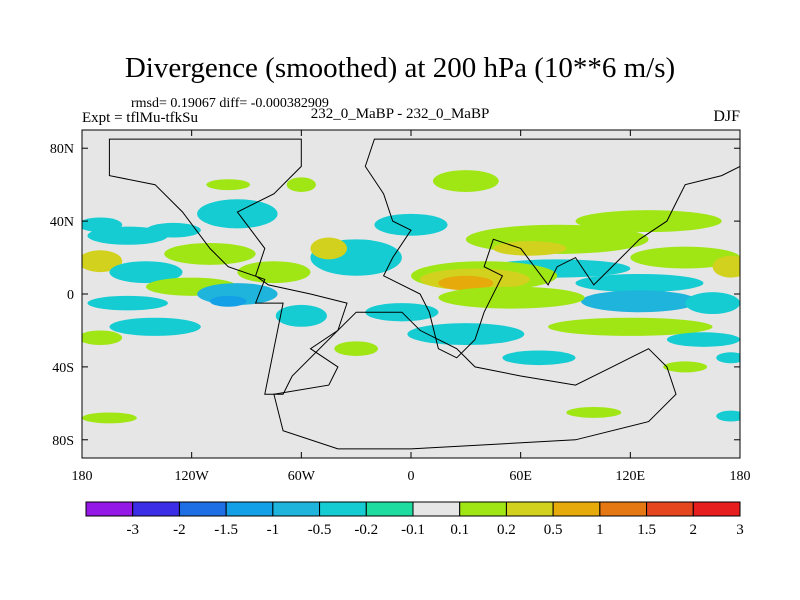  I want to click on x-tick-label-6: 180, so click(740, 476).